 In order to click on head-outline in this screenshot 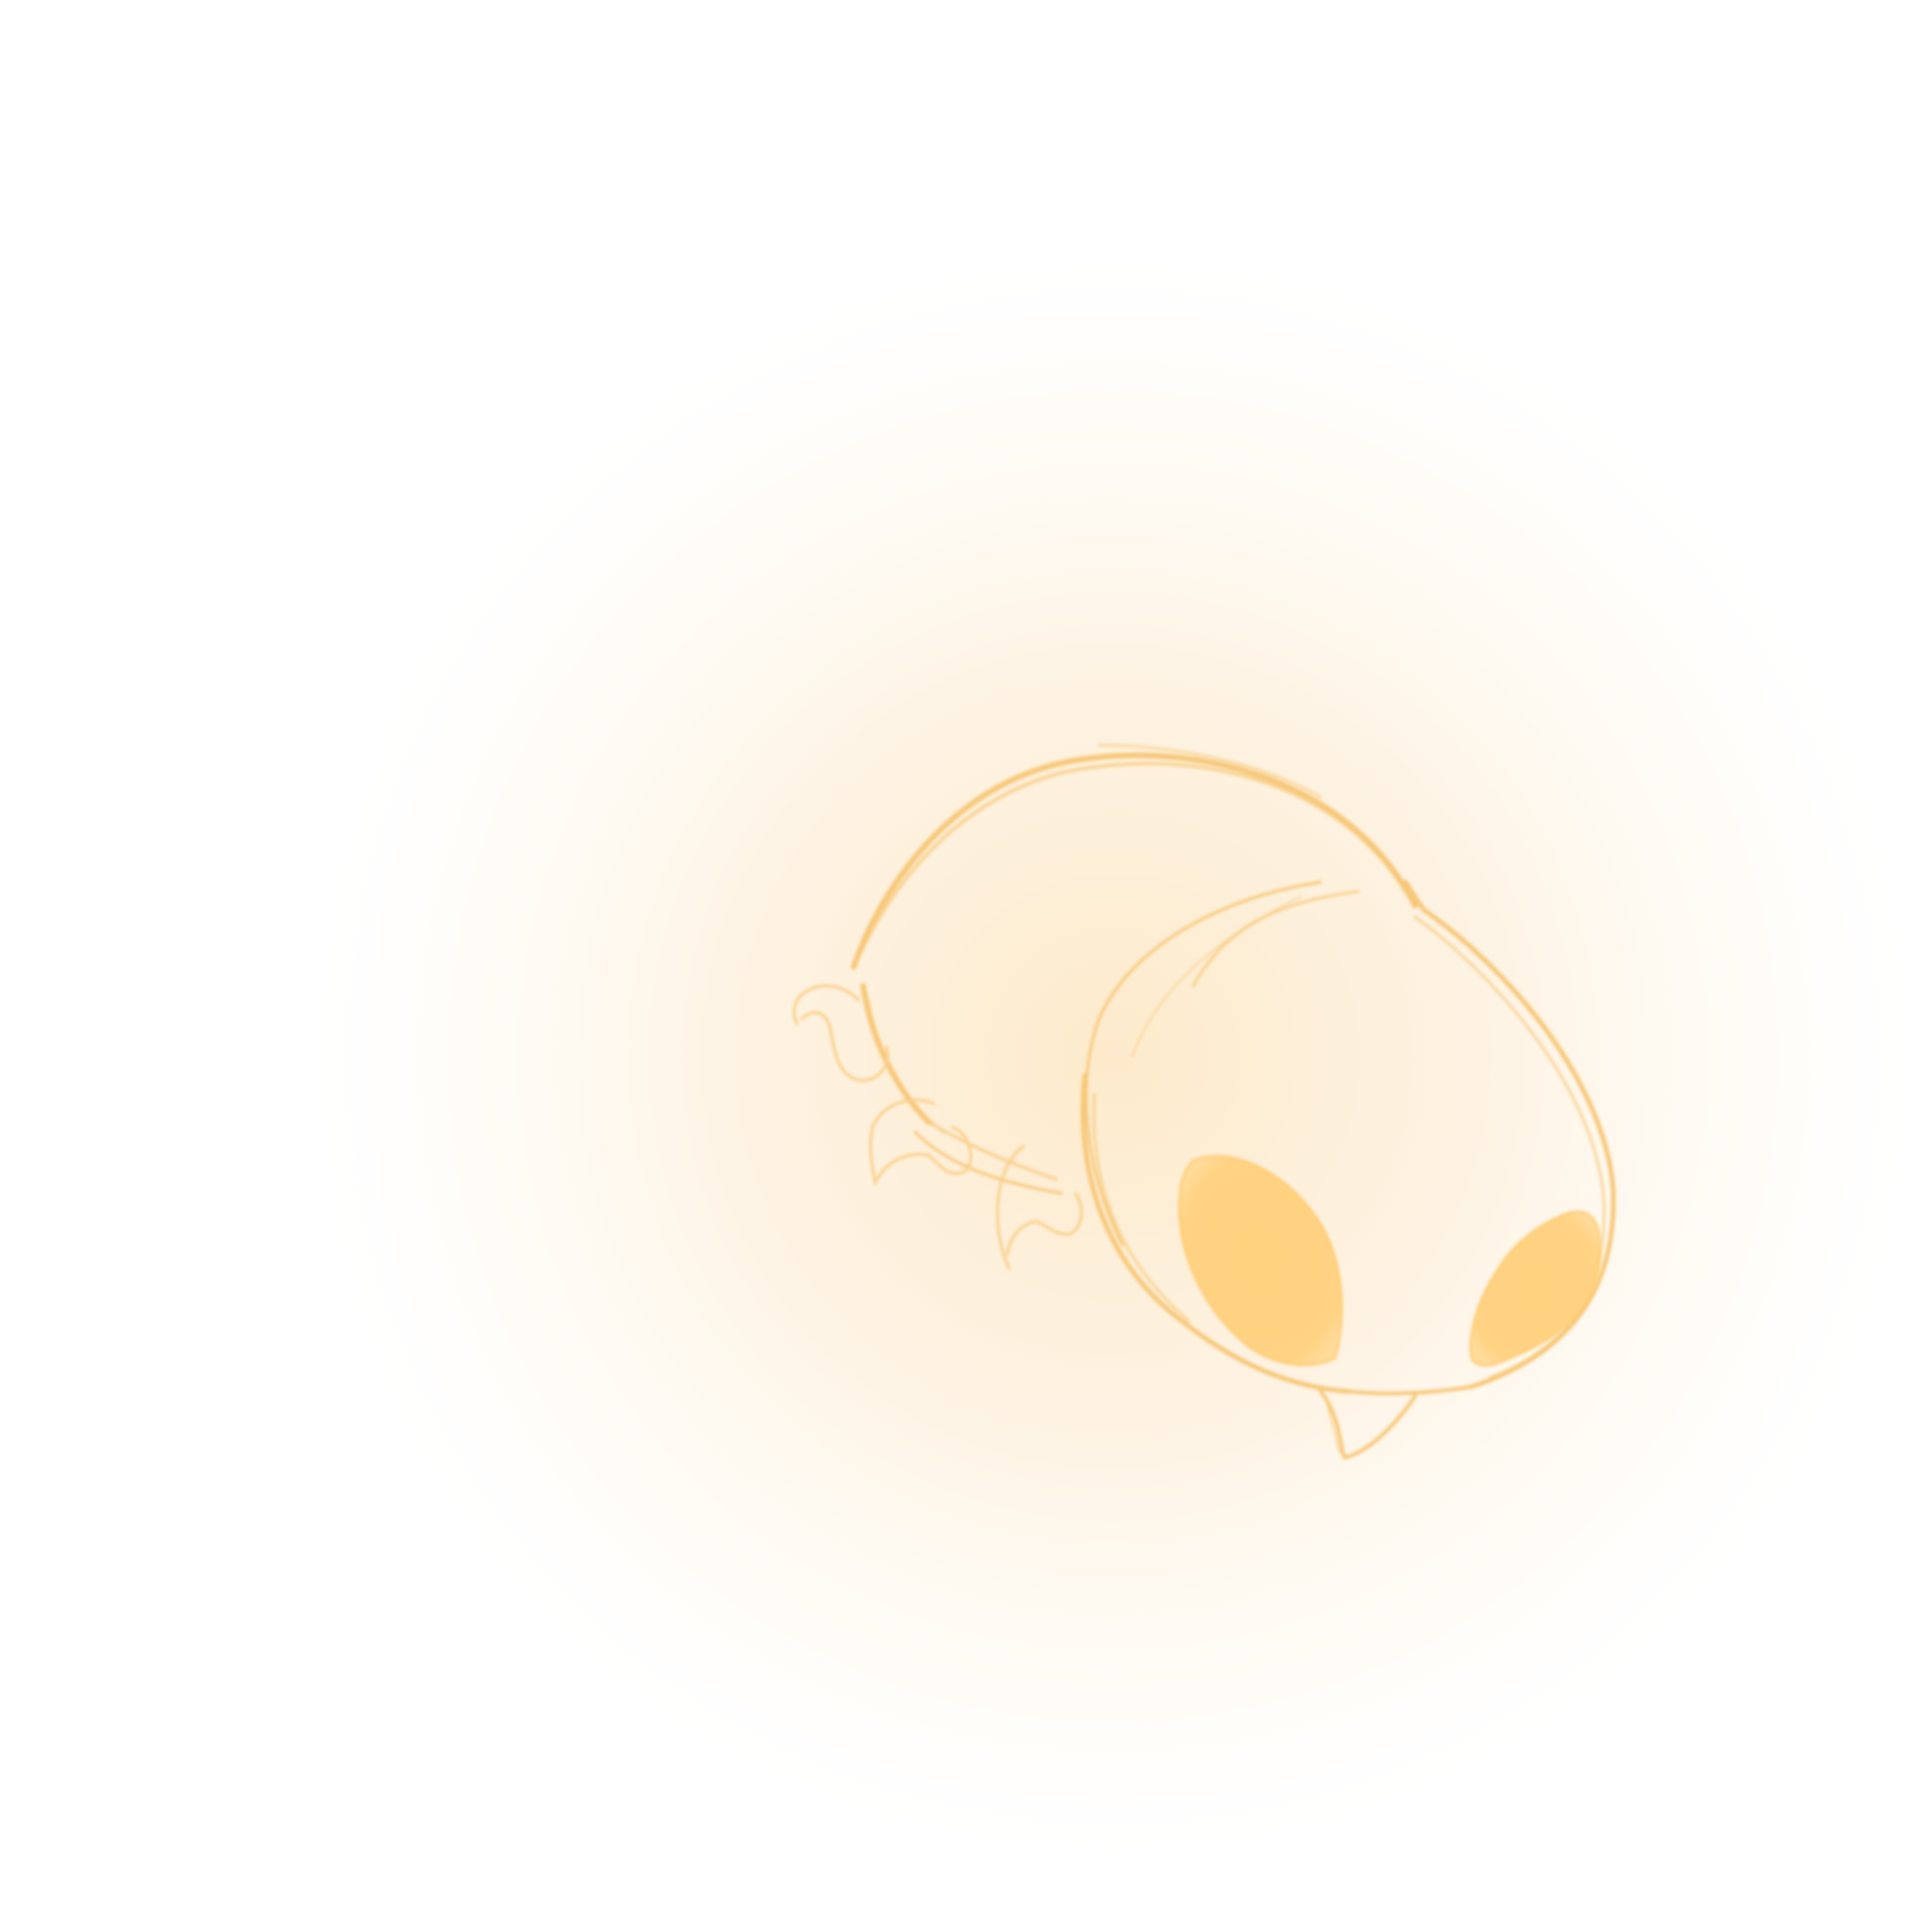, I will do `click(1348, 1138)`.